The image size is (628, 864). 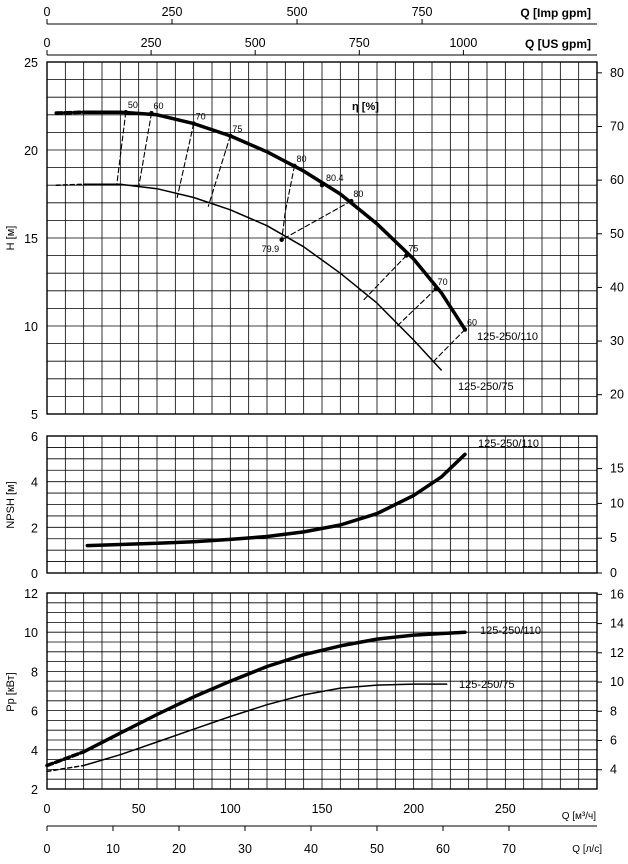 What do you see at coordinates (31, 327) in the screenshot?
I see `head-left-tick: 10` at bounding box center [31, 327].